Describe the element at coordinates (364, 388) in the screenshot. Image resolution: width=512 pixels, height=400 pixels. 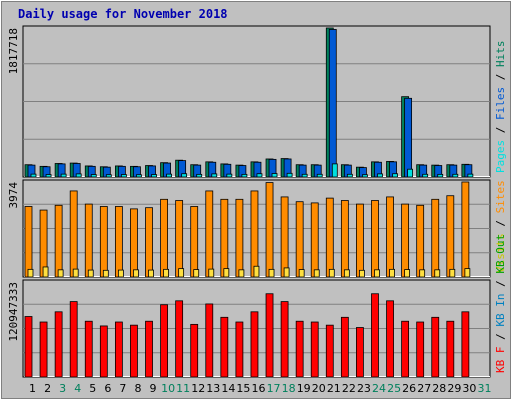
I see `day-label-23: 23` at that location.